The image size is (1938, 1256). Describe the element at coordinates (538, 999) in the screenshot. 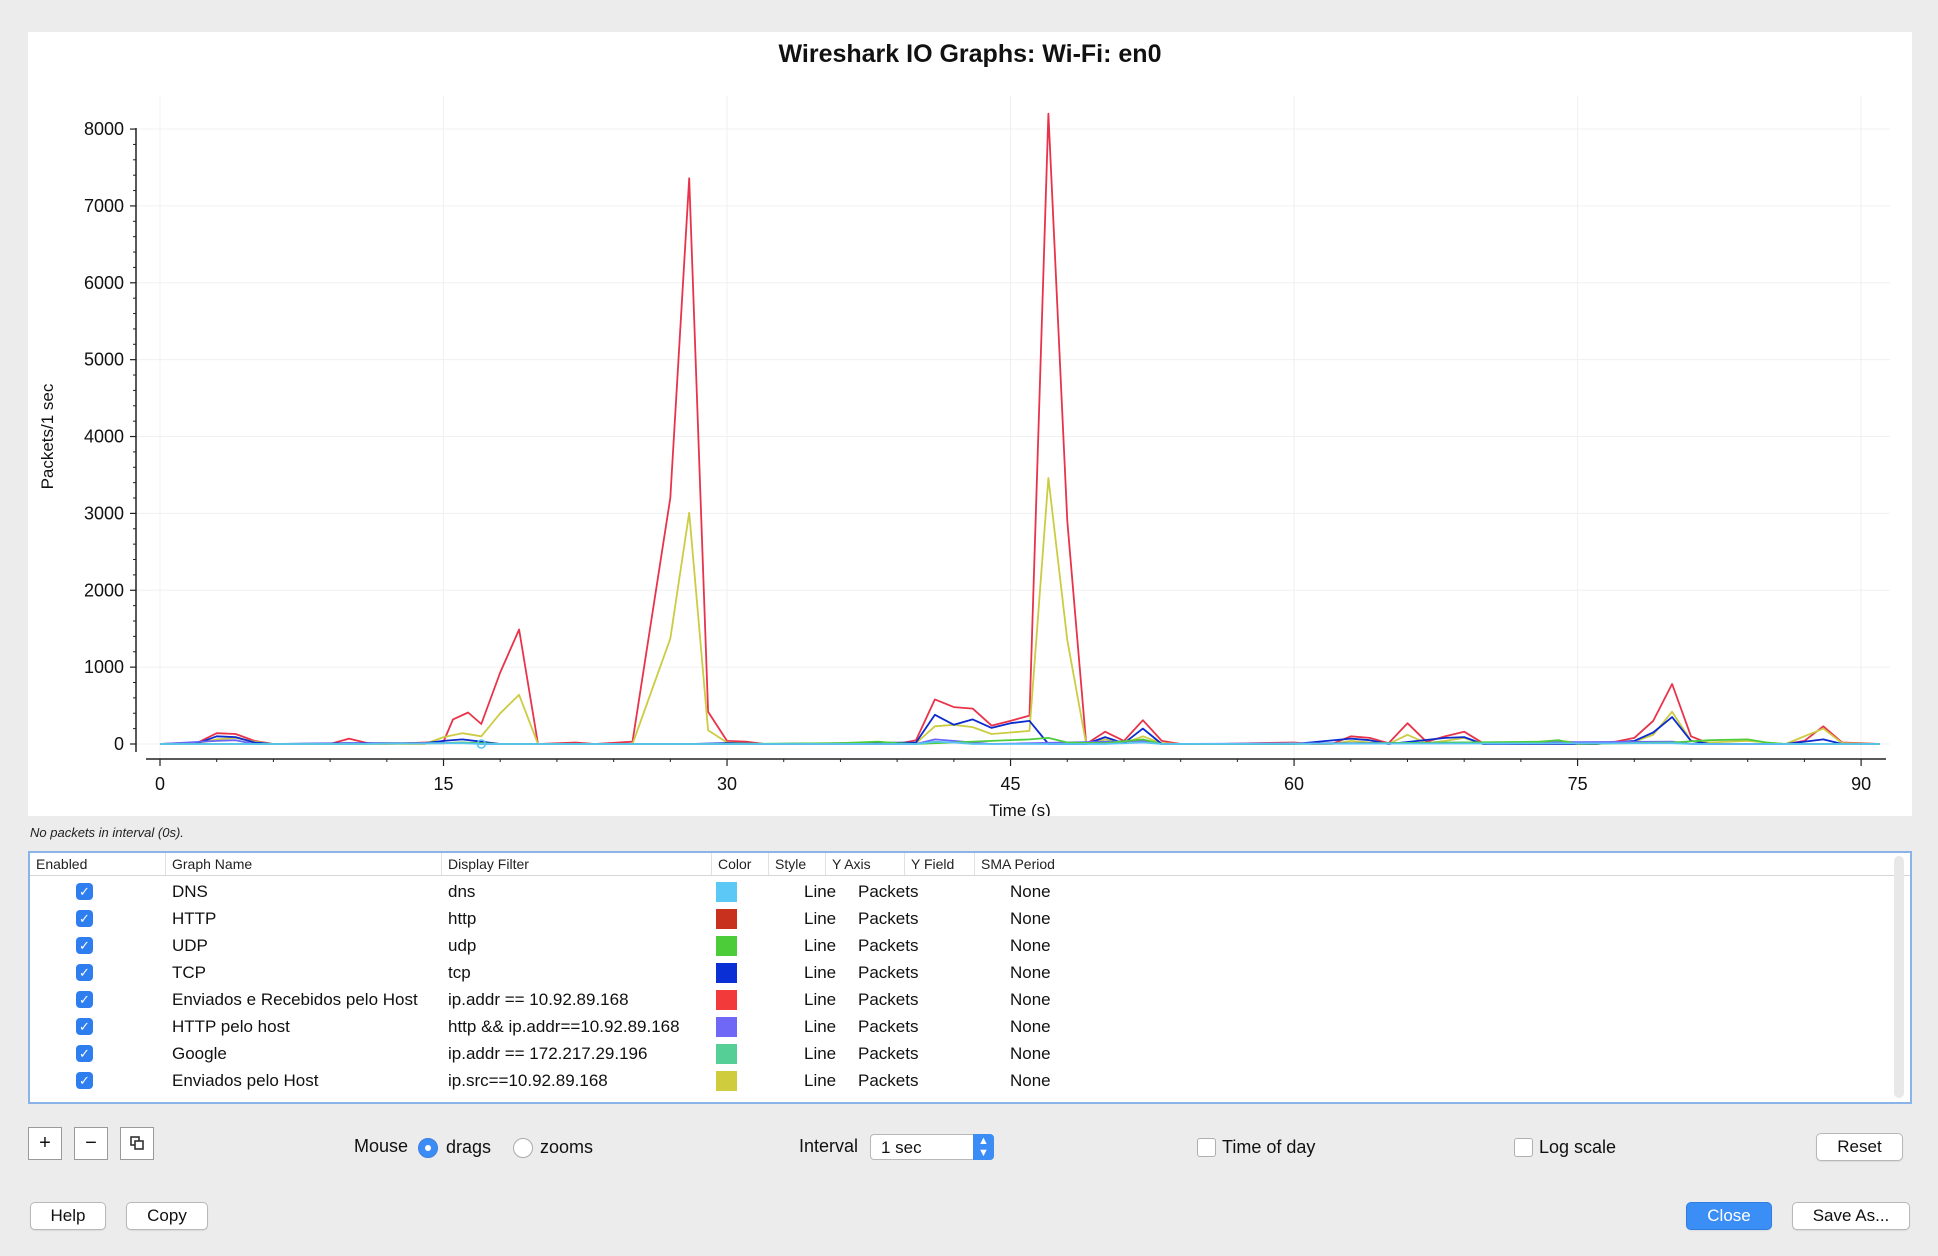

I see `display-filter-cell: ip.addr == 10.92.89.168` at that location.